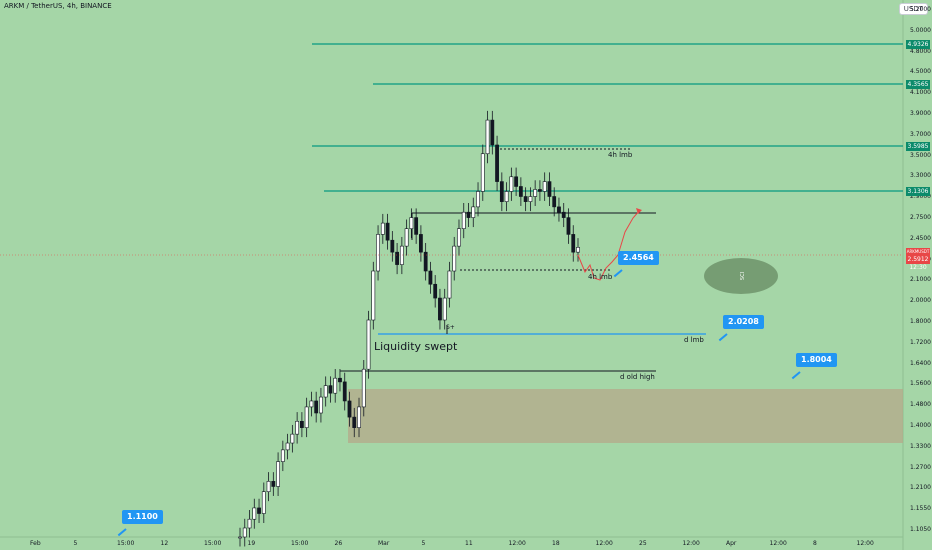 This screenshot has height=550, width=932. Describe the element at coordinates (213, 543) in the screenshot. I see `x-tick-label: 15:00` at that location.